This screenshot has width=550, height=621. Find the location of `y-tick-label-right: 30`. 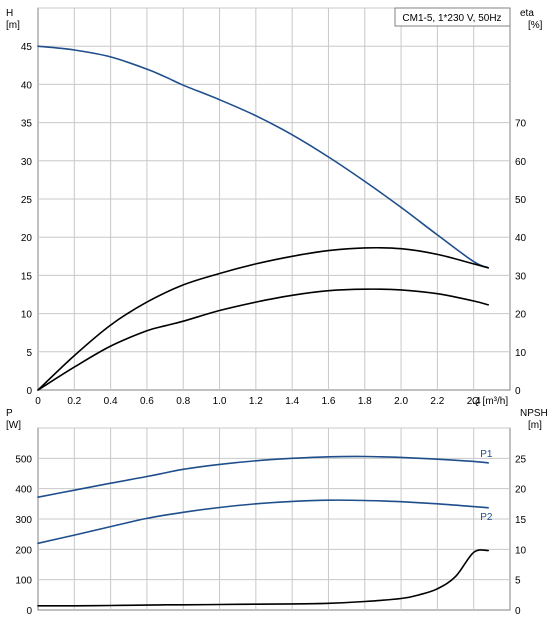

y-tick-label-right: 30 is located at coordinates (521, 276).